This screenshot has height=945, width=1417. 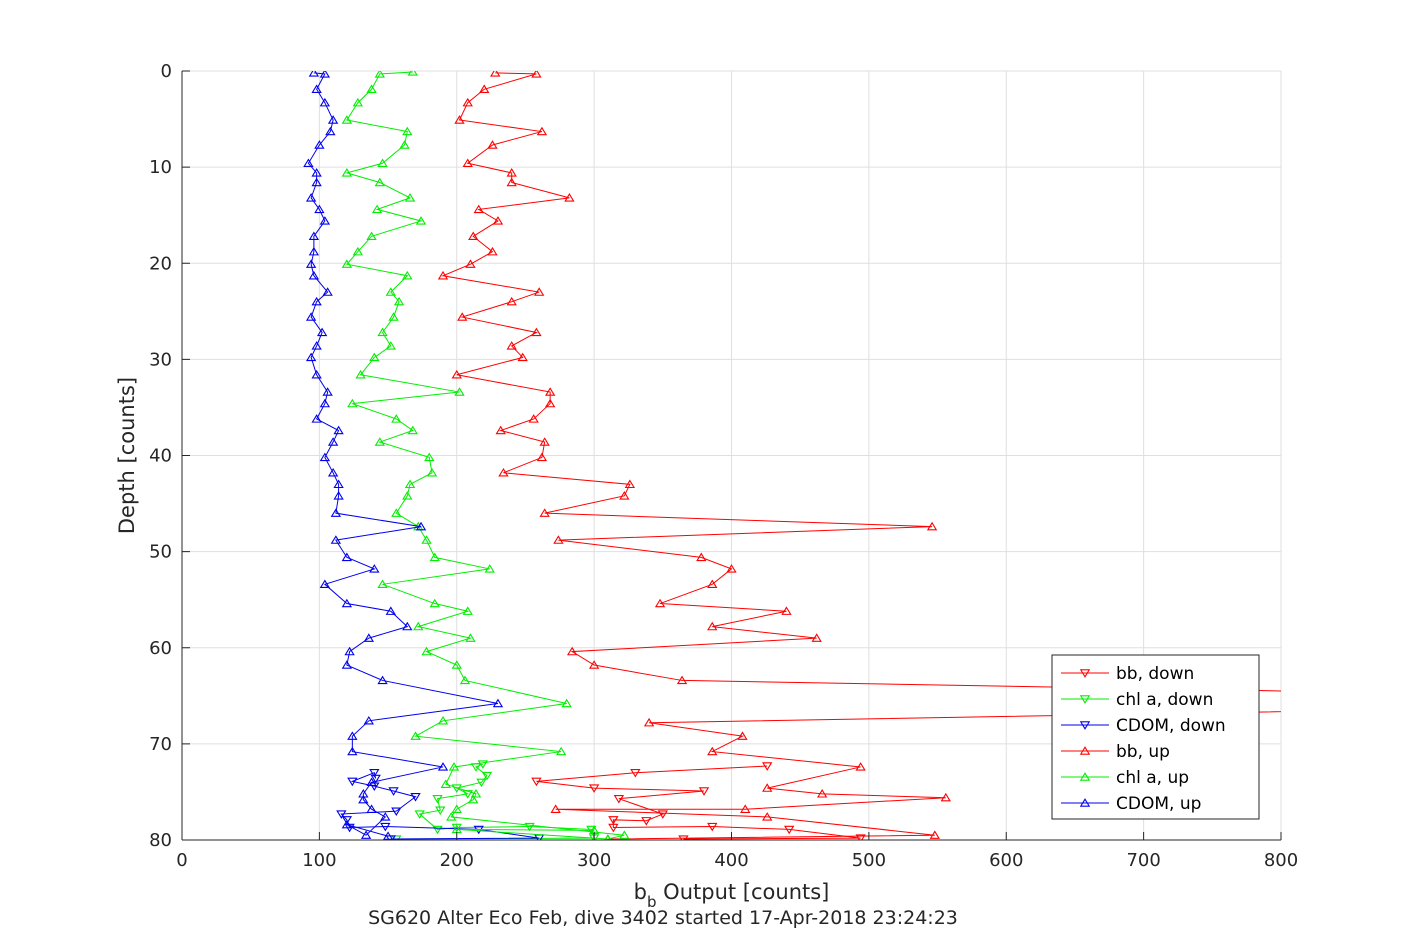 I want to click on x-tick-label: 100, so click(x=319, y=860).